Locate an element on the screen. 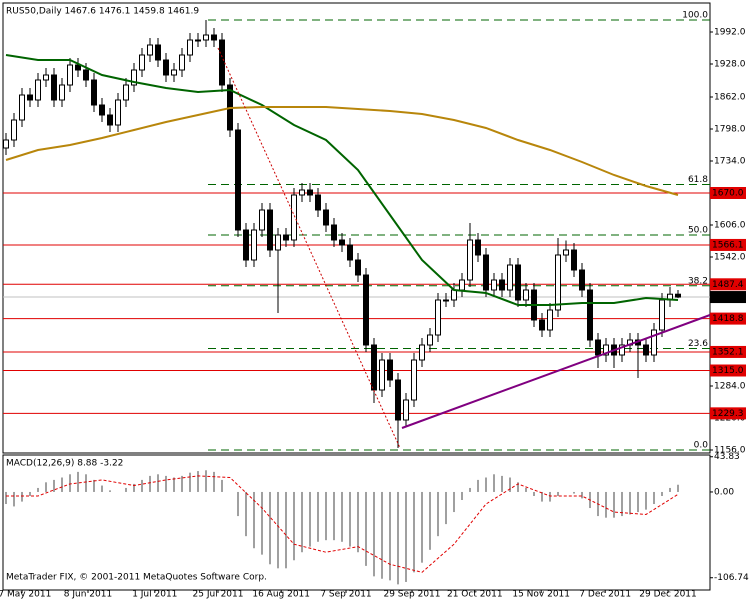 The image size is (750, 600). fib-label: 61.8 is located at coordinates (698, 180).